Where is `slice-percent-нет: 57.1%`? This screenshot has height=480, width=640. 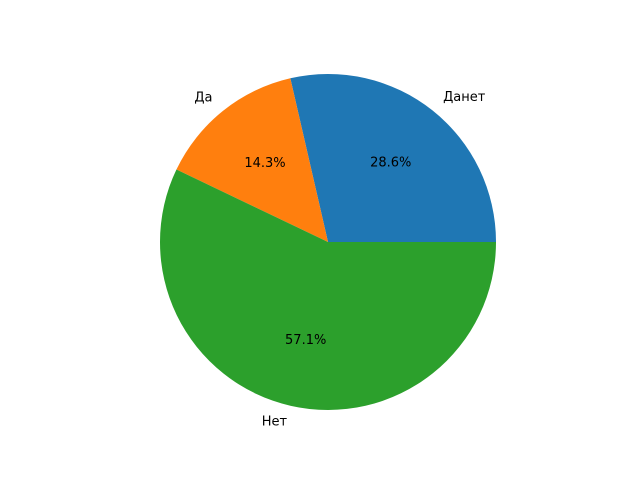
slice-percent-нет: 57.1% is located at coordinates (305, 340).